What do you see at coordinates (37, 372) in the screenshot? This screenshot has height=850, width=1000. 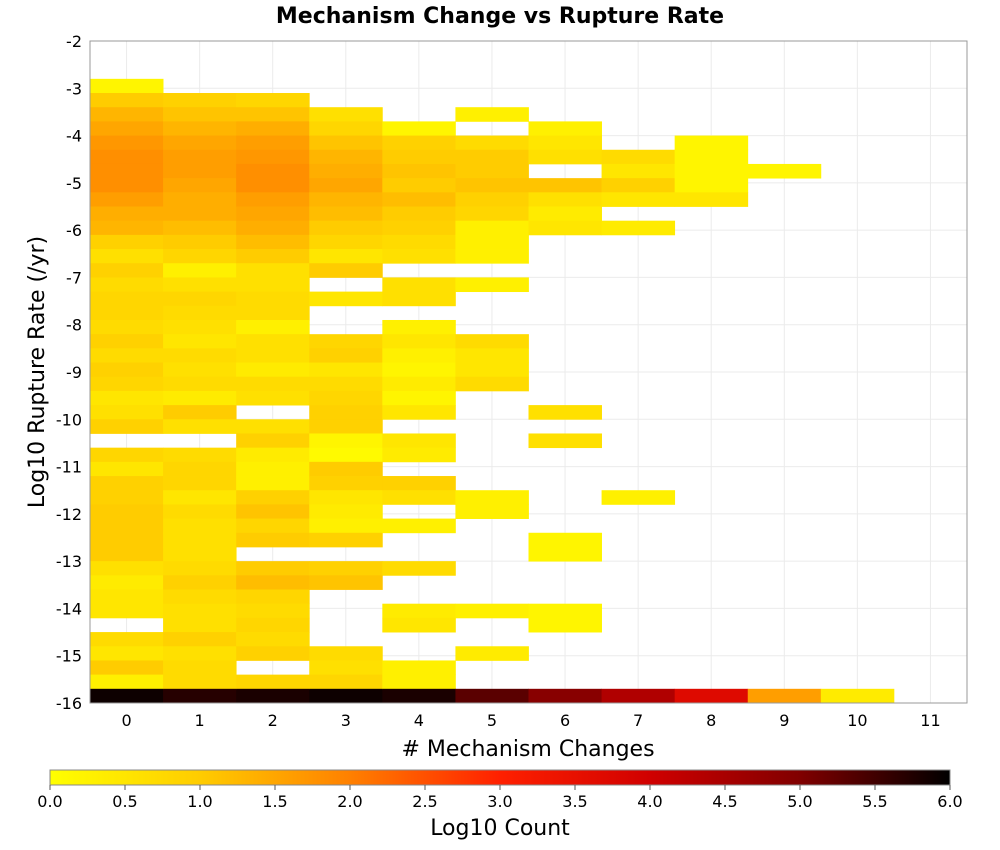 I see `y-axis-label: Log10 Rupture Rate (/yr)` at bounding box center [37, 372].